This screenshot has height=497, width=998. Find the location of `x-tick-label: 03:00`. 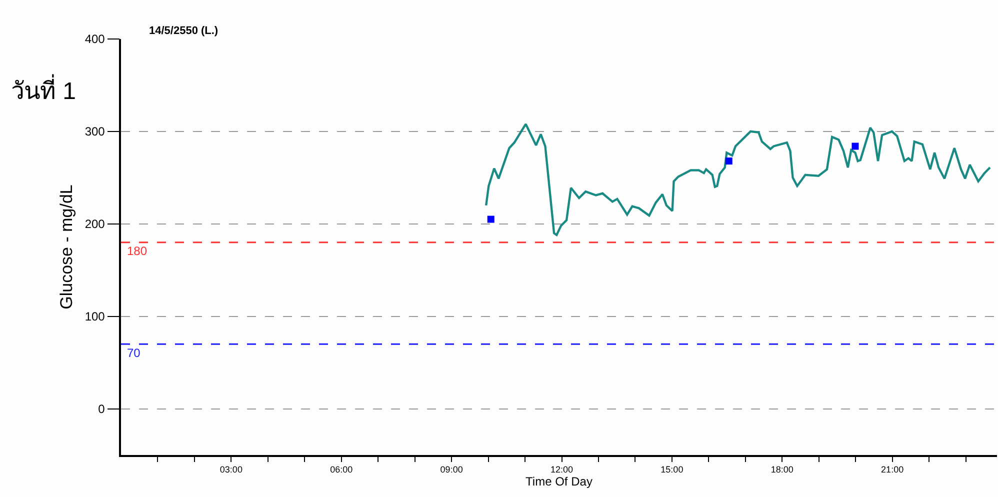

x-tick-label: 03:00 is located at coordinates (231, 469).